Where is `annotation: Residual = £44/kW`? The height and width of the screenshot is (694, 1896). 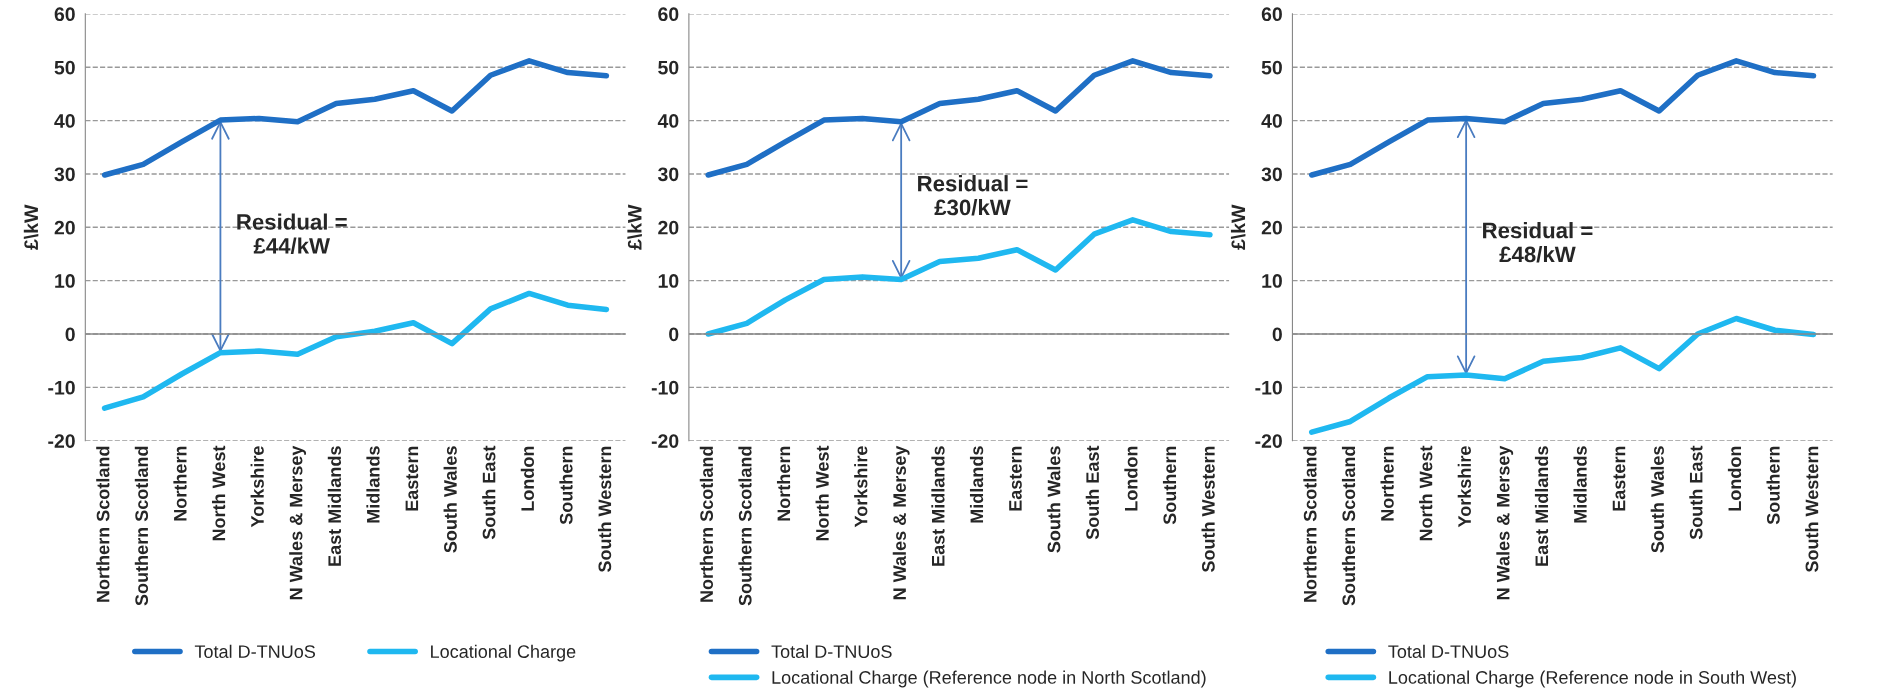 annotation: Residual = £44/kW is located at coordinates (292, 233).